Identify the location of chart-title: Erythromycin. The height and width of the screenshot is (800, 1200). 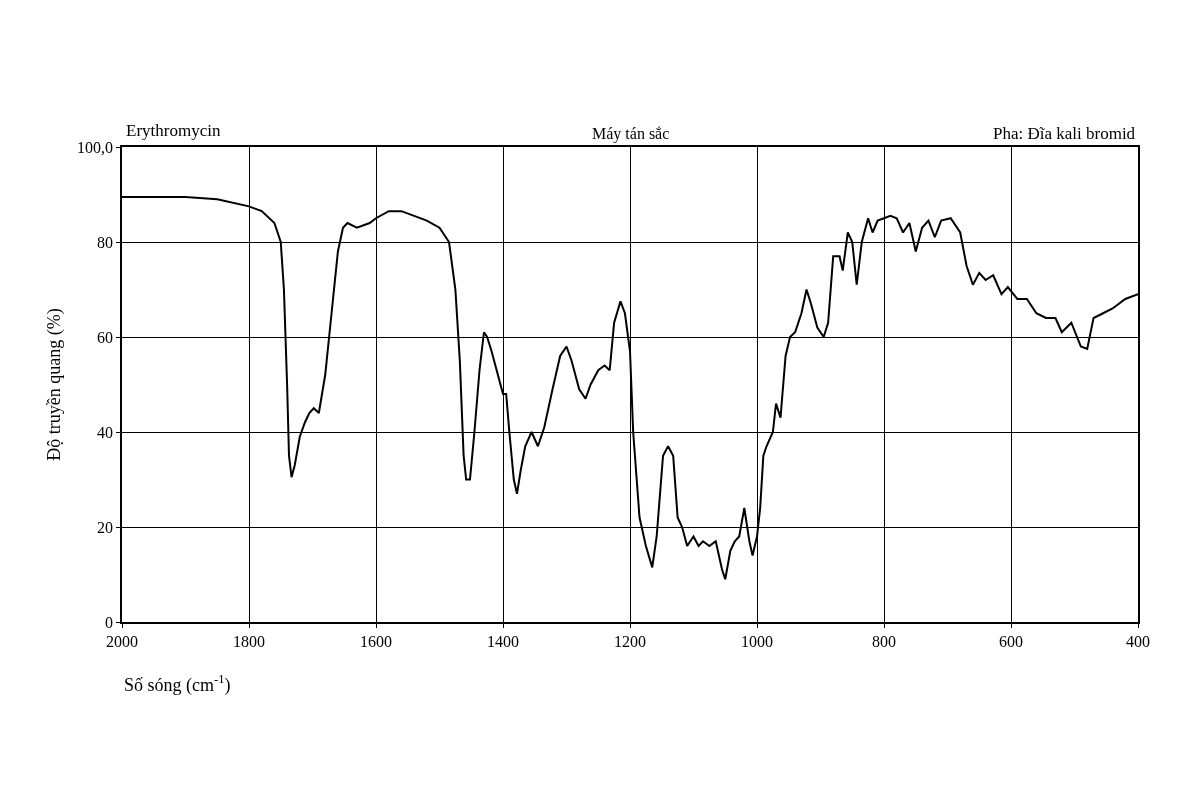
(173, 130).